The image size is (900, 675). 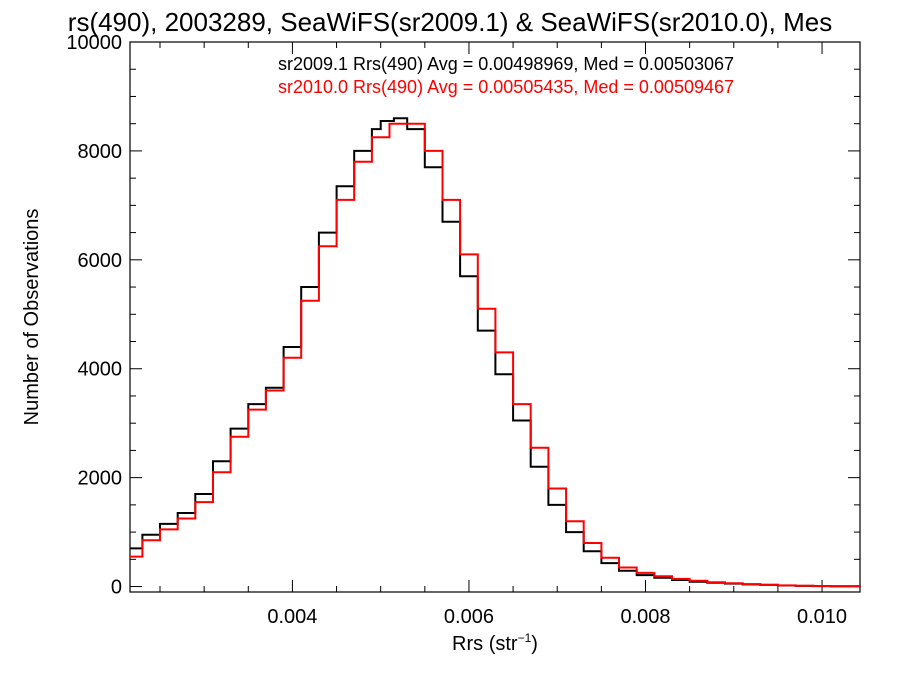 What do you see at coordinates (100, 152) in the screenshot?
I see `y-tick-label: 8000` at bounding box center [100, 152].